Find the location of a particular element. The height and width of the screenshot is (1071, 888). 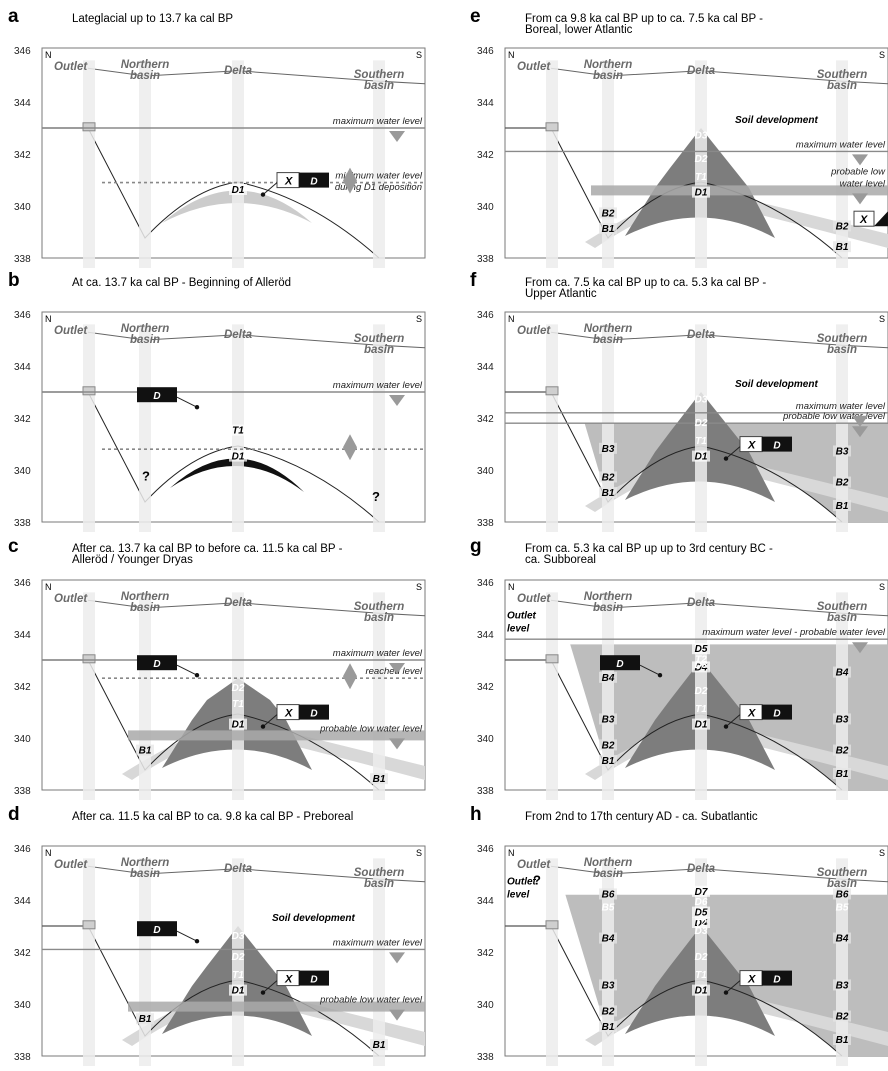

unit-label: B6 is located at coordinates (842, 894).